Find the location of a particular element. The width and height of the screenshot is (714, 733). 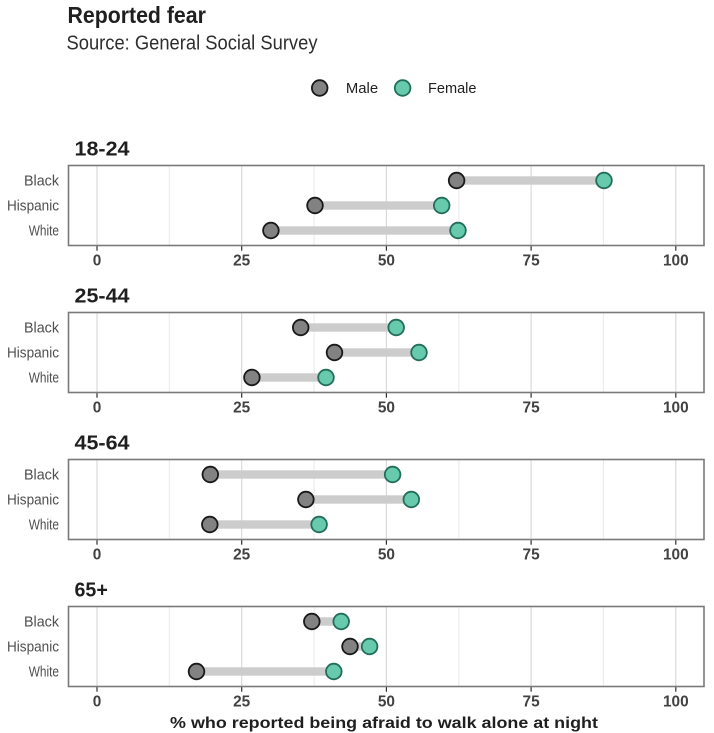

svg-text: 45-64 is located at coordinates (103, 444).